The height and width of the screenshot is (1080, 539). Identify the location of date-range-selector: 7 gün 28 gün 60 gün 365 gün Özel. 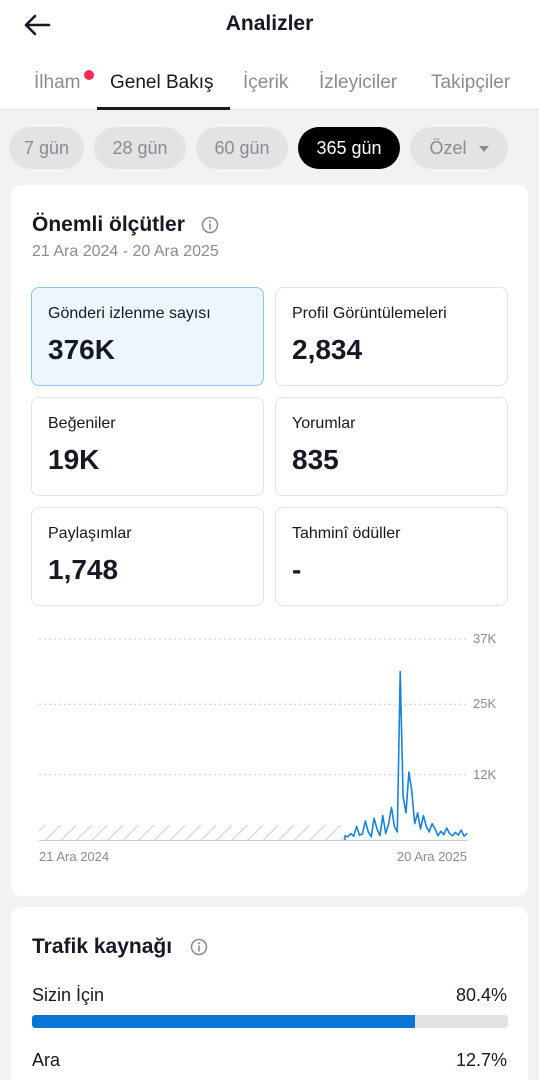
(269, 148).